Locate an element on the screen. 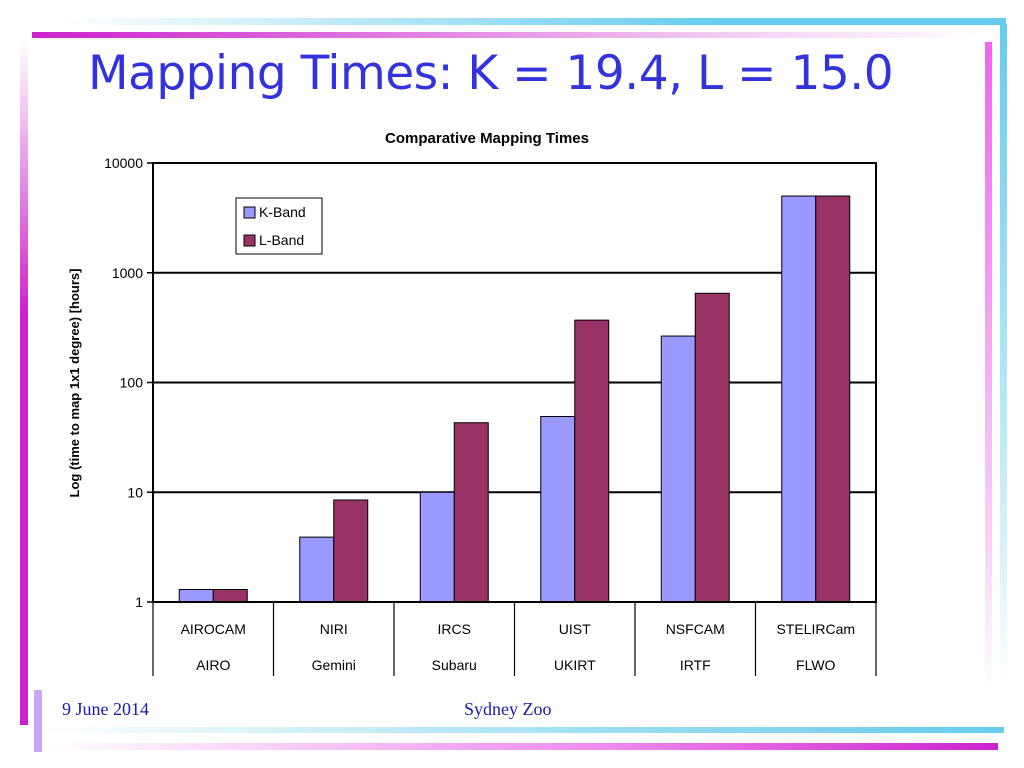 The height and width of the screenshot is (768, 1024). x-group-label: UKIRT is located at coordinates (575, 665).